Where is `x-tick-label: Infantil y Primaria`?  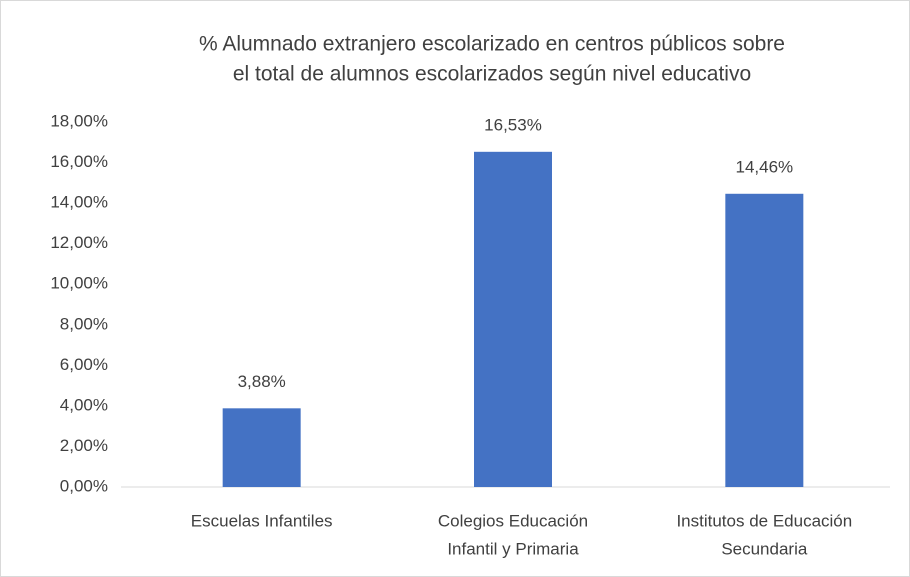
x-tick-label: Infantil y Primaria is located at coordinates (513, 548).